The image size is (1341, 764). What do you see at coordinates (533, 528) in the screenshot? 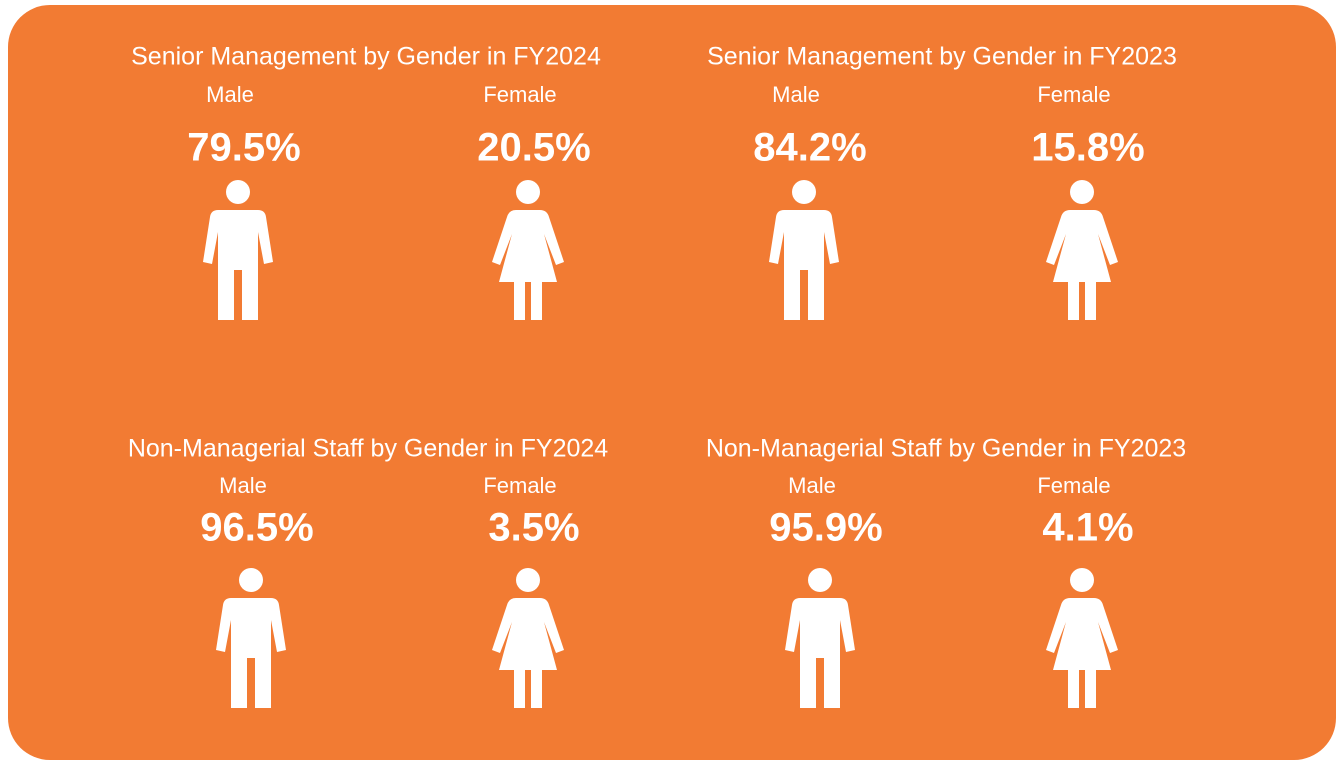
I see `percentage: 3.5%` at bounding box center [533, 528].